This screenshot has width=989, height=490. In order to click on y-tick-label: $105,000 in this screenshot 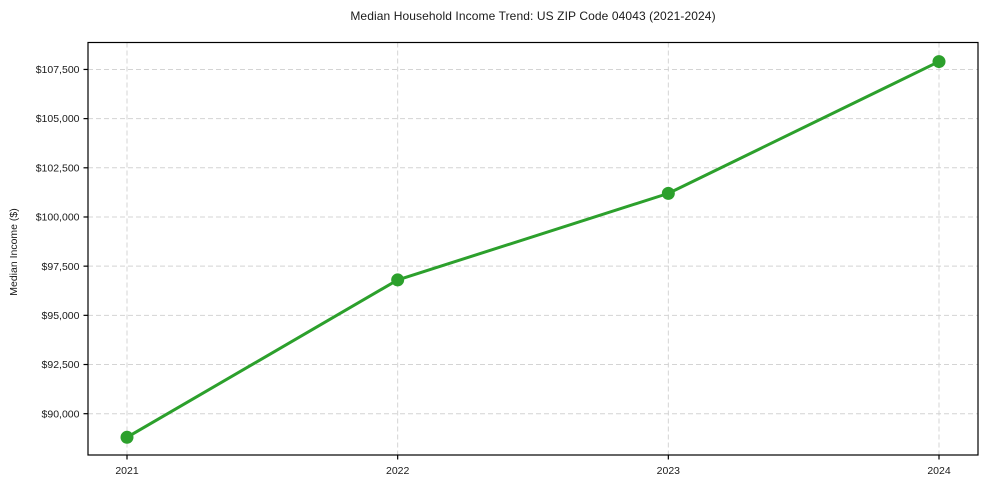, I will do `click(58, 119)`.